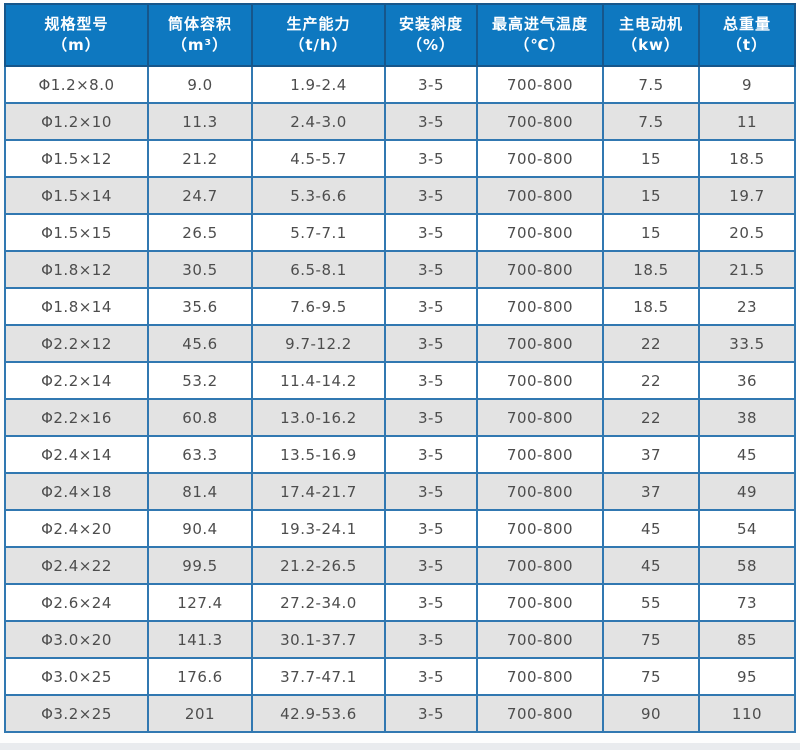 The height and width of the screenshot is (750, 800). Describe the element at coordinates (651, 602) in the screenshot. I see `table-cell: 55` at that location.